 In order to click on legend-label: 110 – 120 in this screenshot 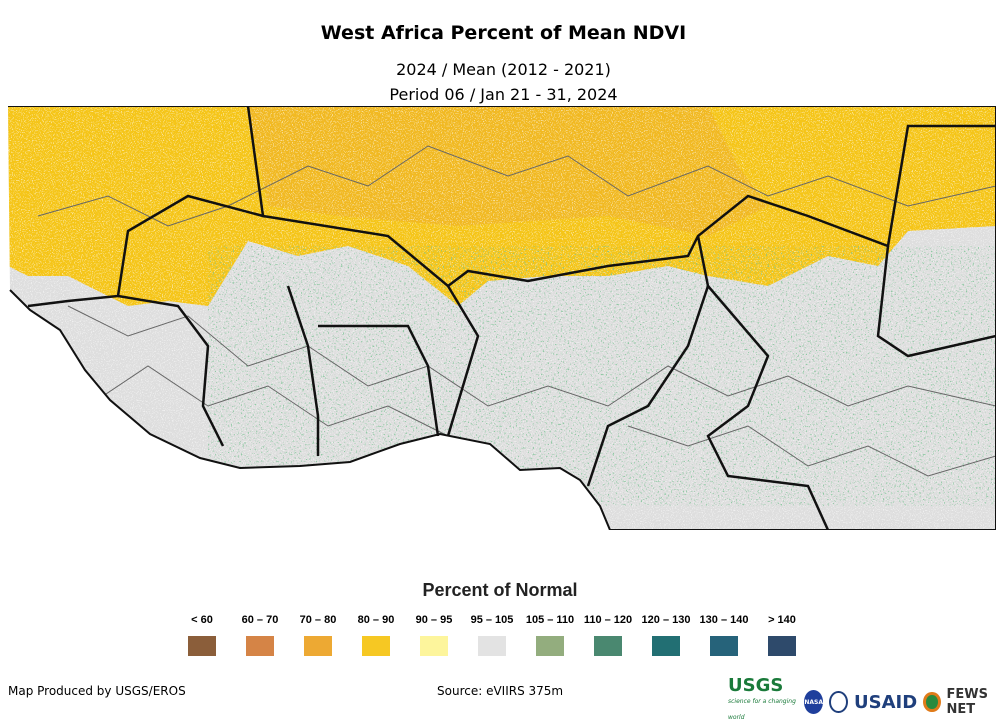, I will do `click(608, 620)`.